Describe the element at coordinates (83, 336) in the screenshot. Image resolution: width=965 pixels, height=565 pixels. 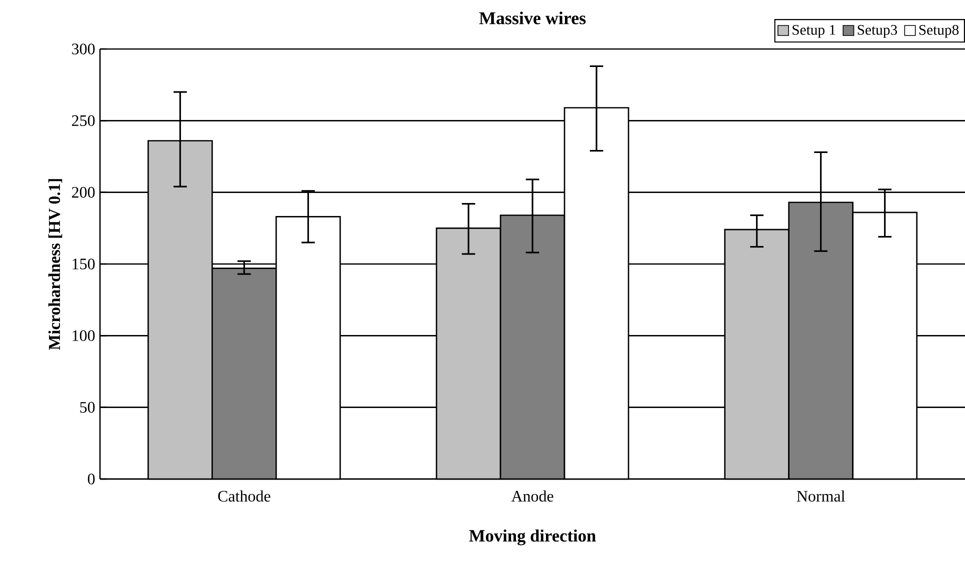
I see `y-tick-label: 100` at that location.